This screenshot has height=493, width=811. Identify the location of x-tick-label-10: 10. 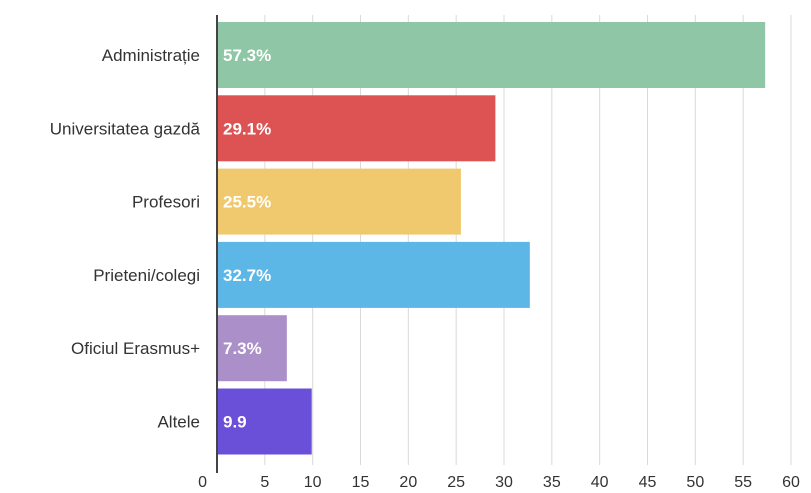
(313, 482).